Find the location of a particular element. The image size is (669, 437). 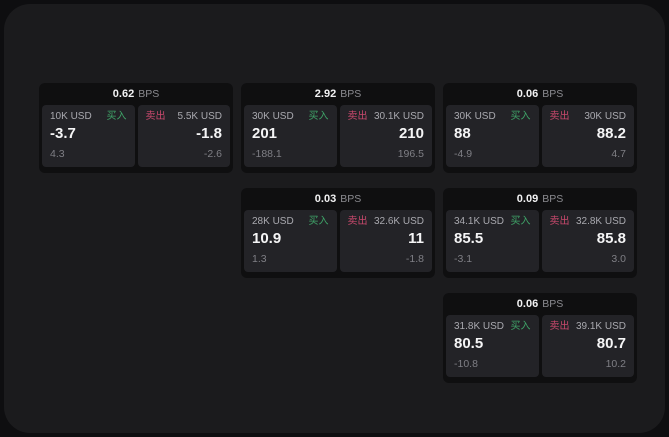

bps-value: 0.09 is located at coordinates (527, 198).